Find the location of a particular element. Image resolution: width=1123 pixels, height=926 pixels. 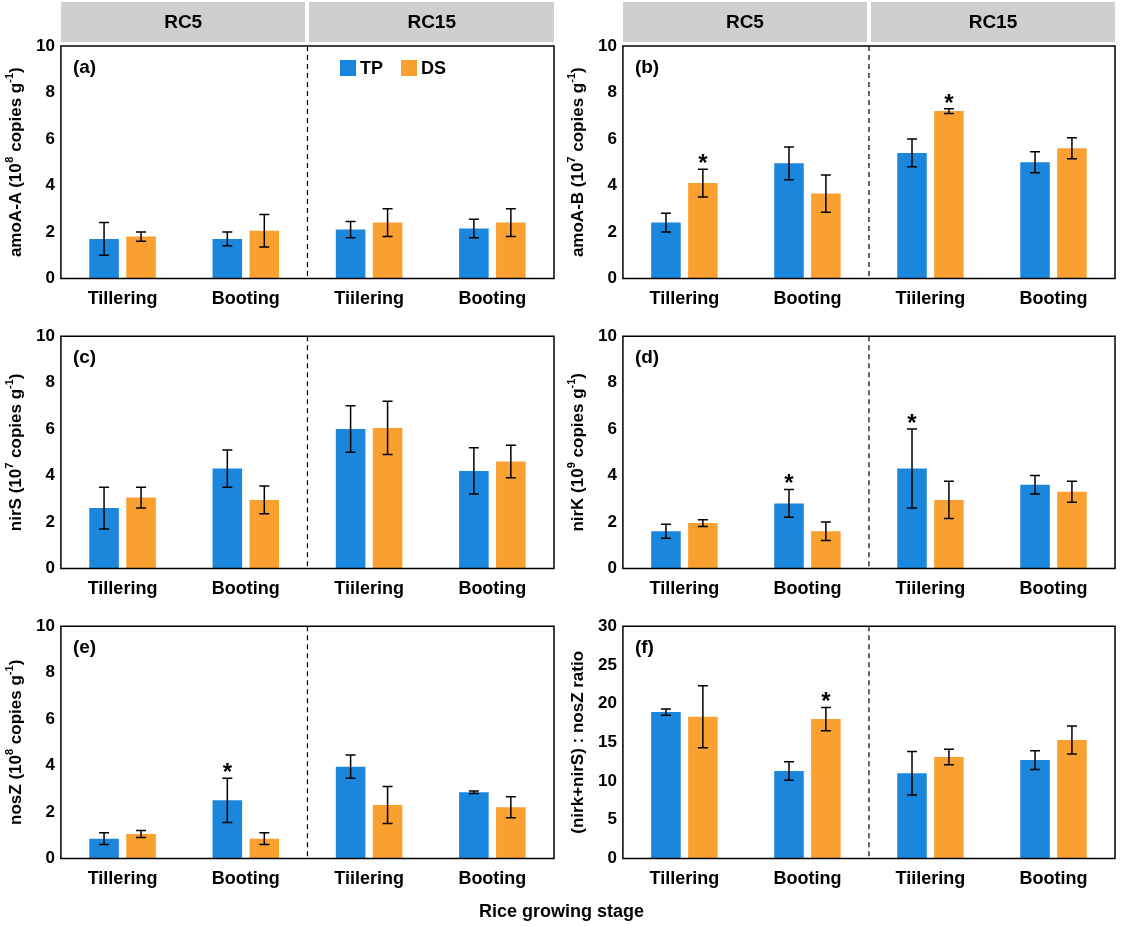

text: (f) is located at coordinates (644, 646).